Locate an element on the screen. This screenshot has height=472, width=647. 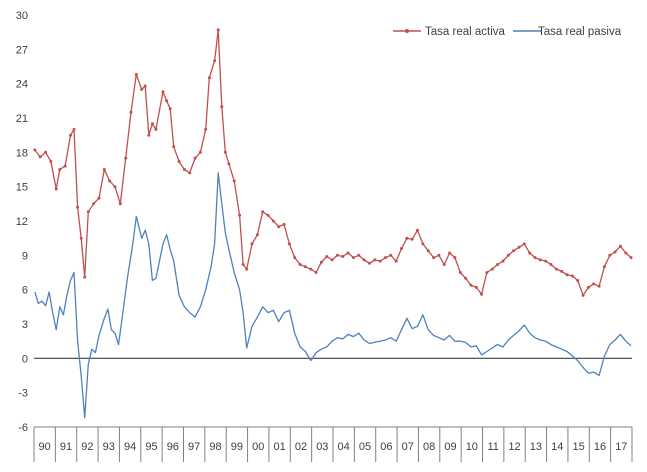
x-tick-label: 91 is located at coordinates (66, 447).